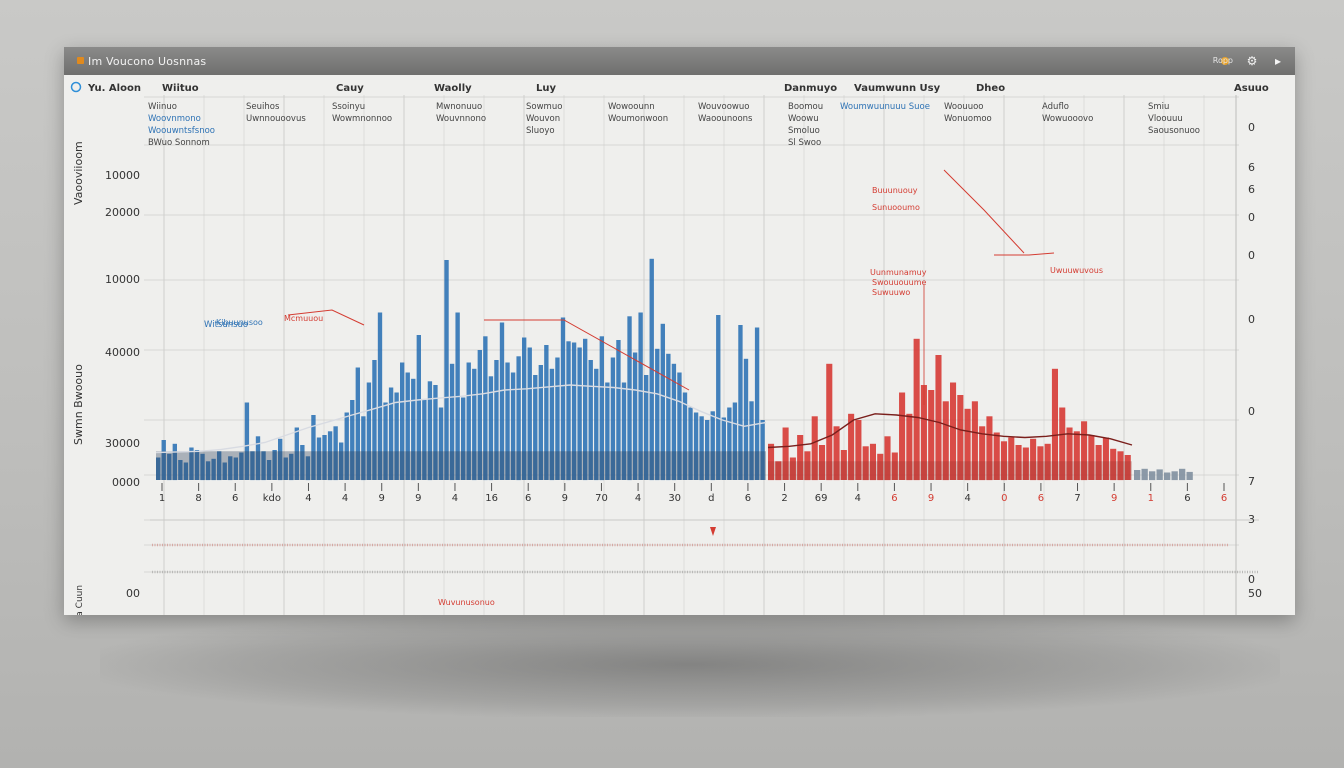 The width and height of the screenshot is (1344, 768). What do you see at coordinates (272, 498) in the screenshot?
I see `x-tick-label: kdo` at bounding box center [272, 498].